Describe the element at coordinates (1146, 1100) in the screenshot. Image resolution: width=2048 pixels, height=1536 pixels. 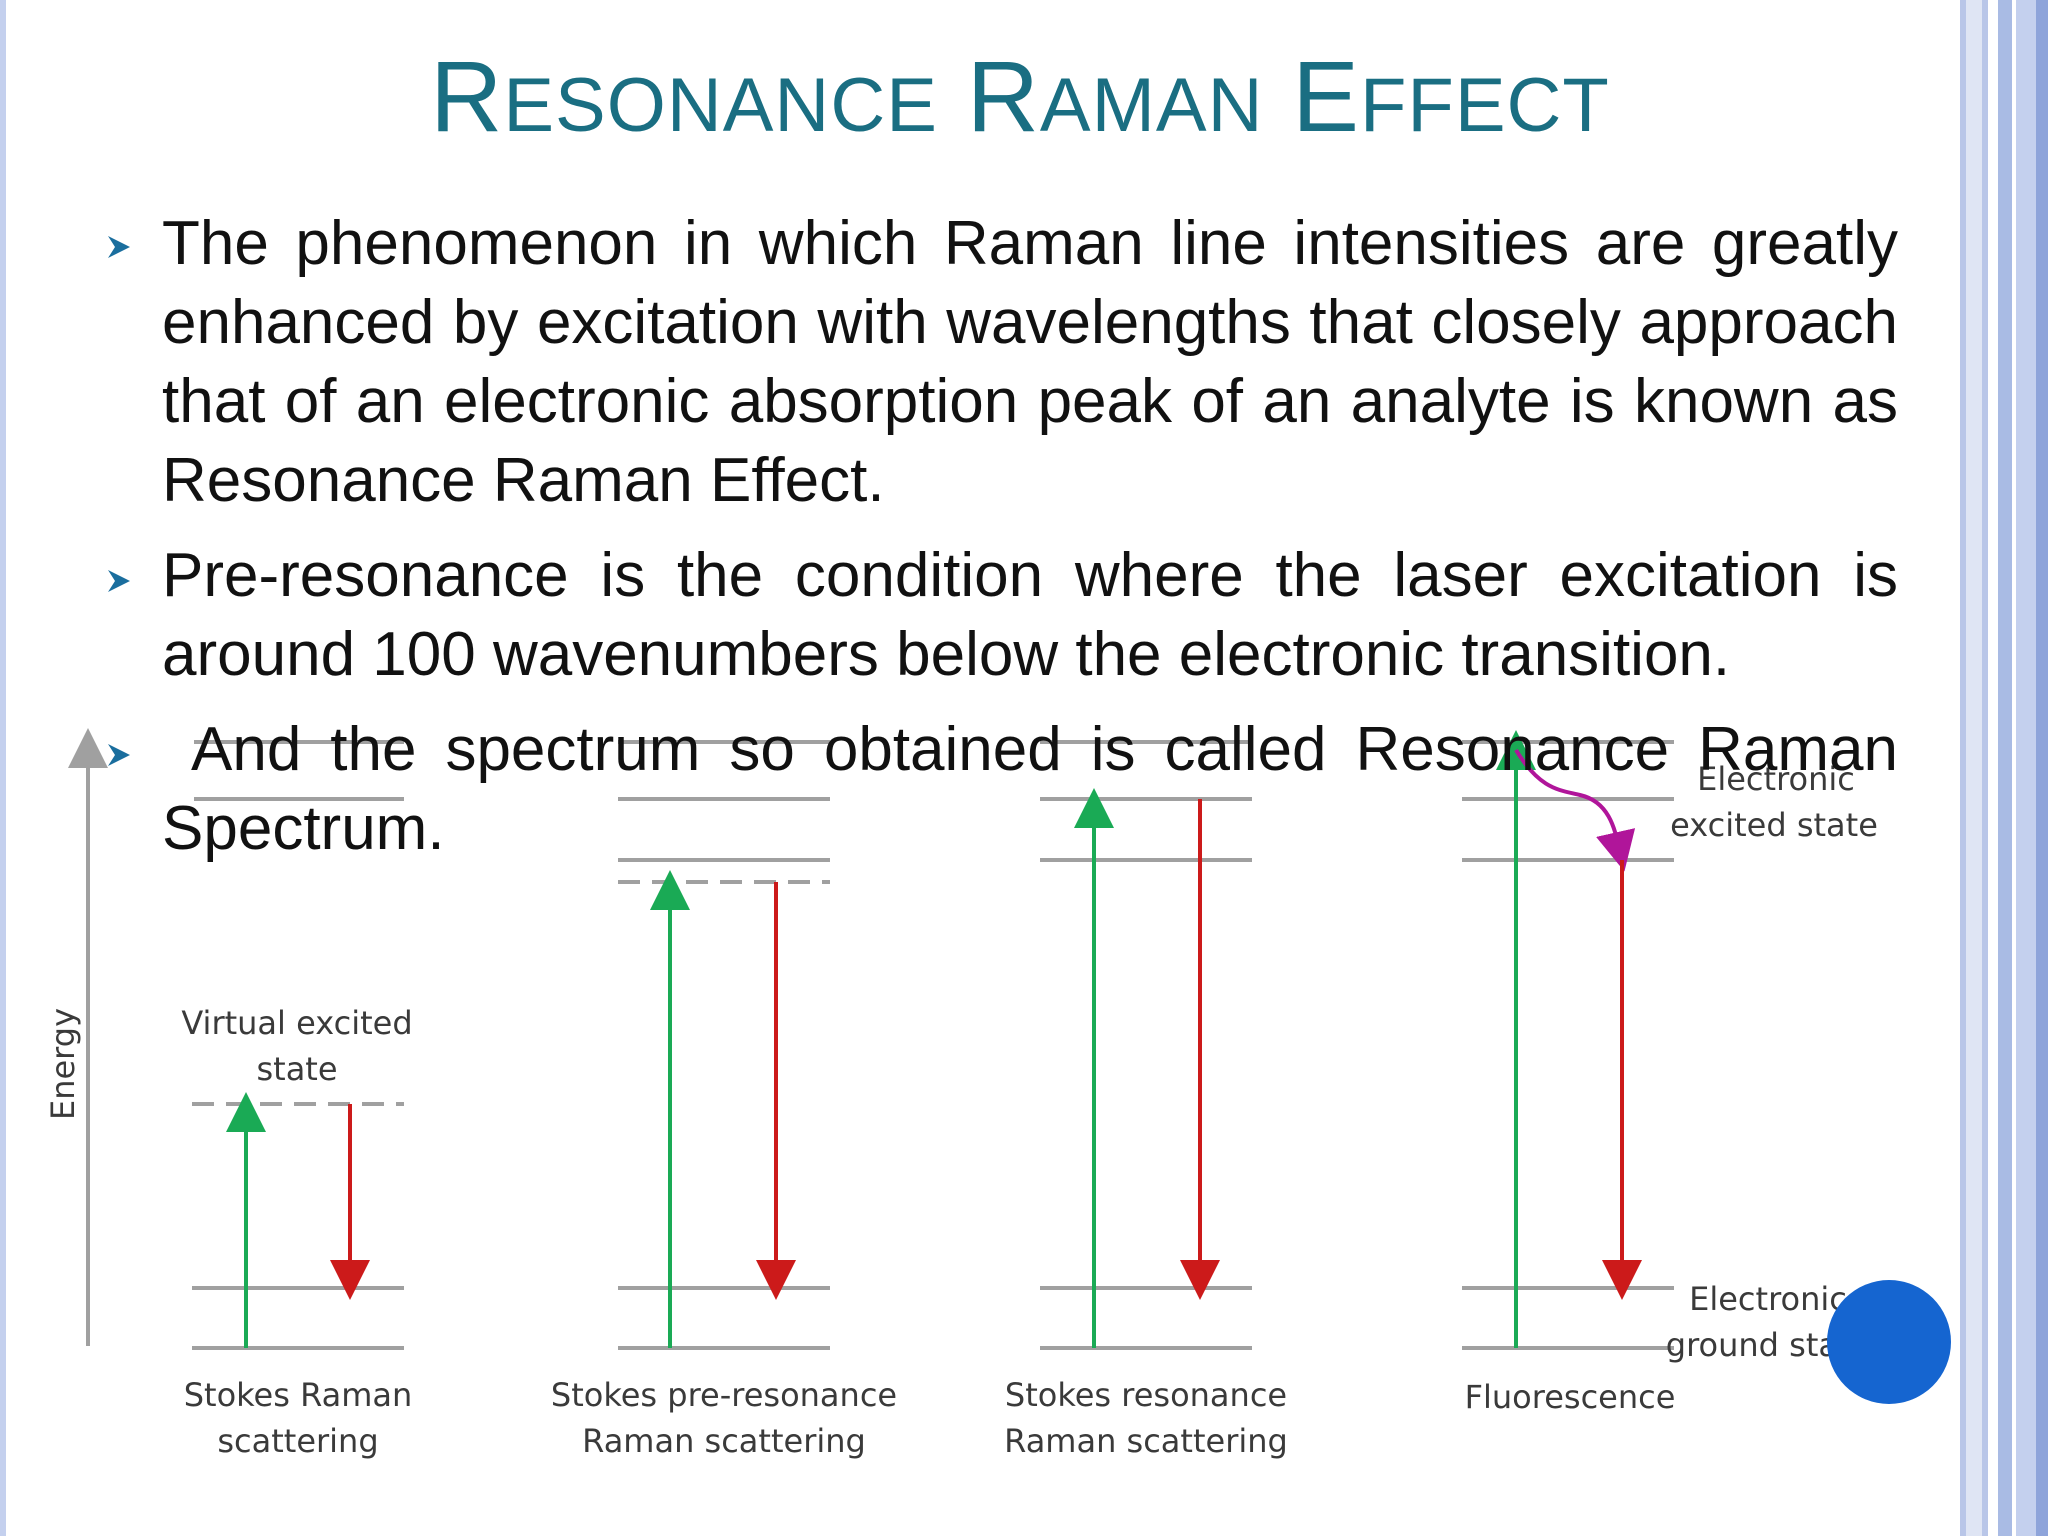
I see `panel-stokes-resonance: Stokes resonance Raman scattering` at that location.